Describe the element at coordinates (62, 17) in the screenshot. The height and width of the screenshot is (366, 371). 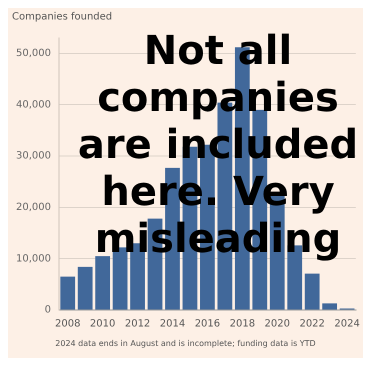
I see `y-axis-title: Companies founded` at that location.